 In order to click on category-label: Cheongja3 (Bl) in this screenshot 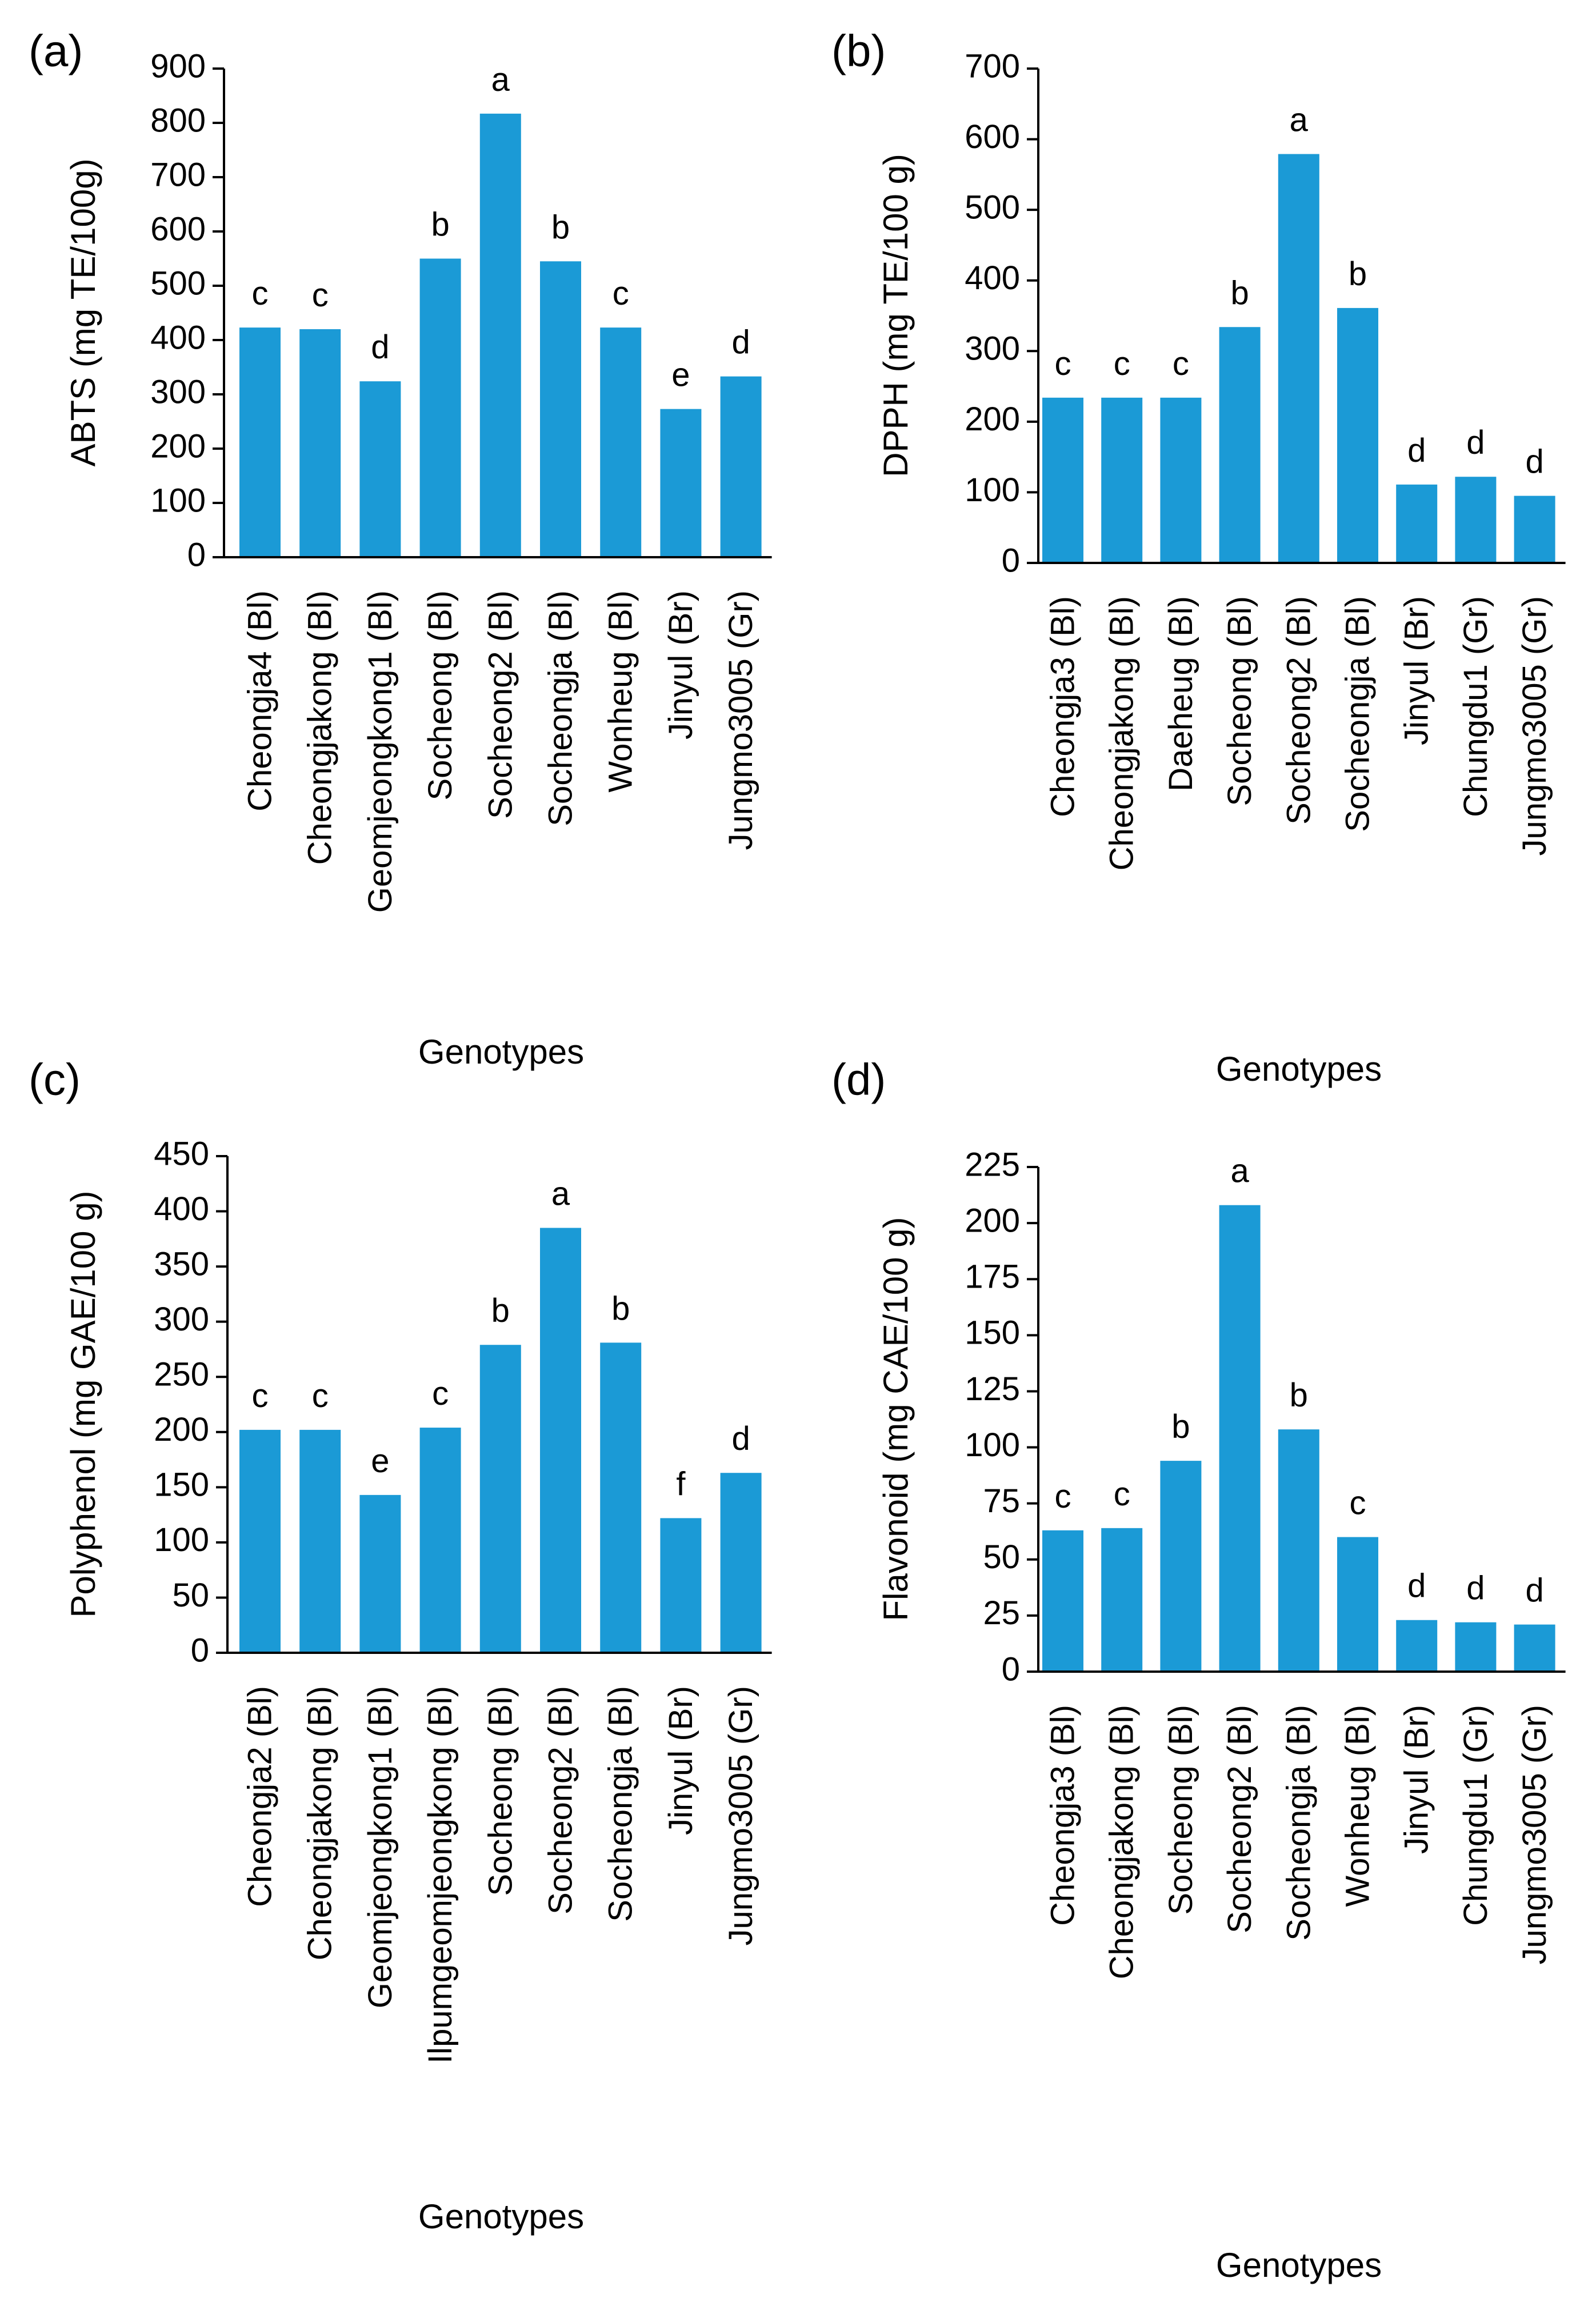, I will do `click(1063, 707)`.